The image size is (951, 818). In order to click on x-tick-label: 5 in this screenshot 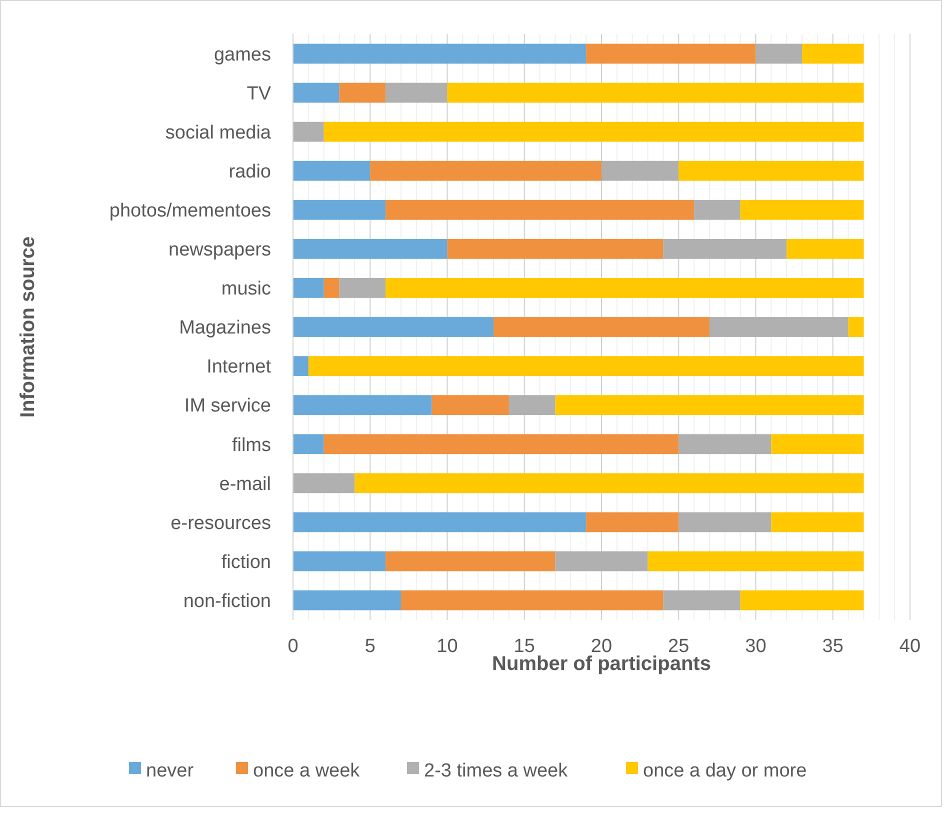, I will do `click(370, 646)`.